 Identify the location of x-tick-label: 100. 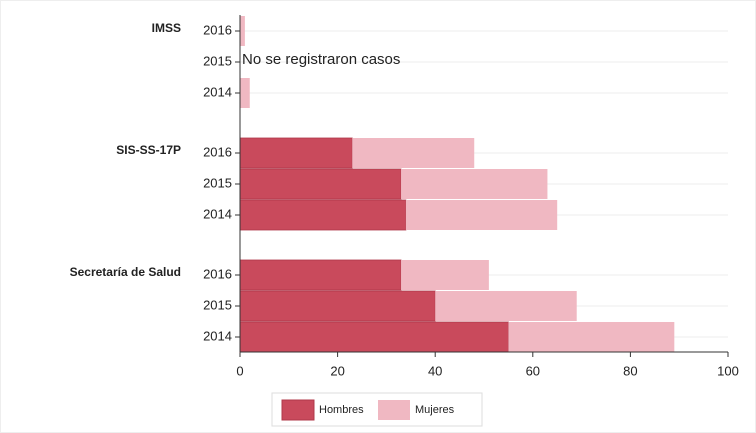
(728, 370).